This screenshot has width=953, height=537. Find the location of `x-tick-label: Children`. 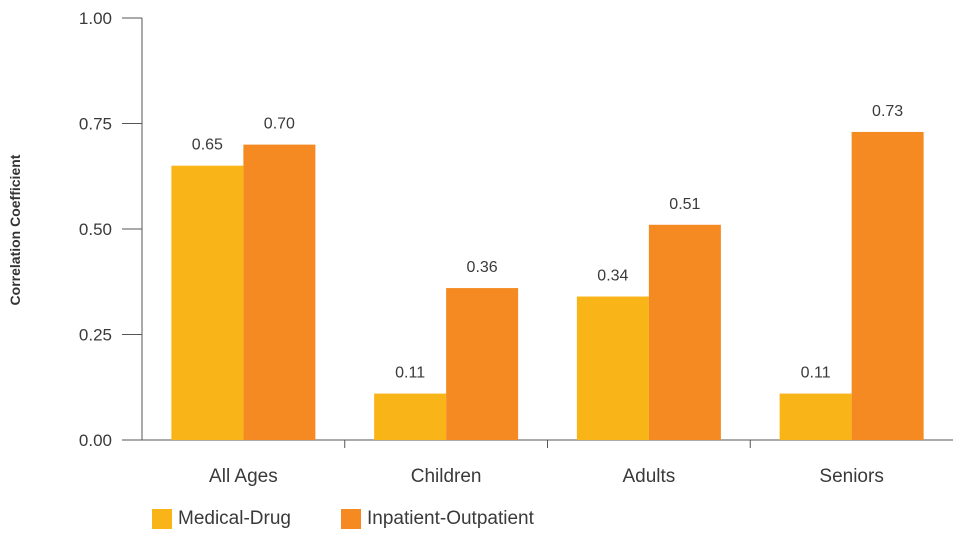

x-tick-label: Children is located at coordinates (446, 476).